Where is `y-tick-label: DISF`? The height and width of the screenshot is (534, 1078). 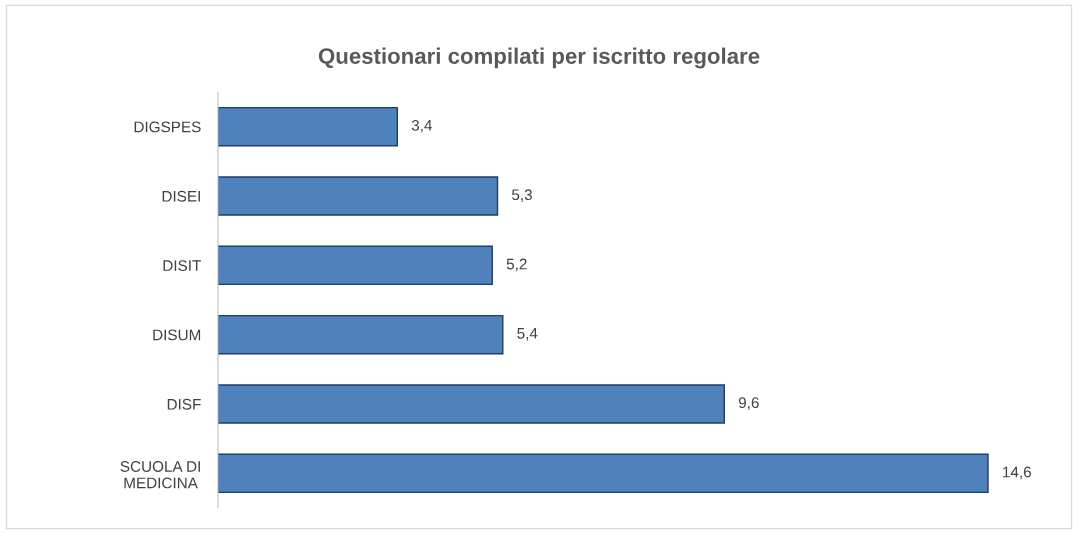
y-tick-label: DISF is located at coordinates (184, 404).